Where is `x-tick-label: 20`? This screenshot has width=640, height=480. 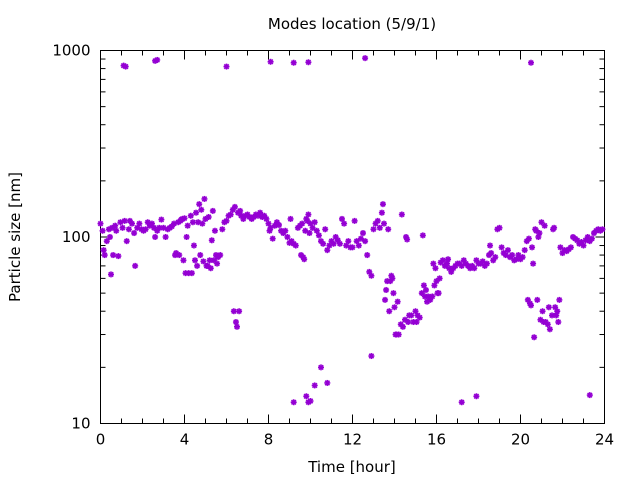 x-tick-label: 20 is located at coordinates (520, 440).